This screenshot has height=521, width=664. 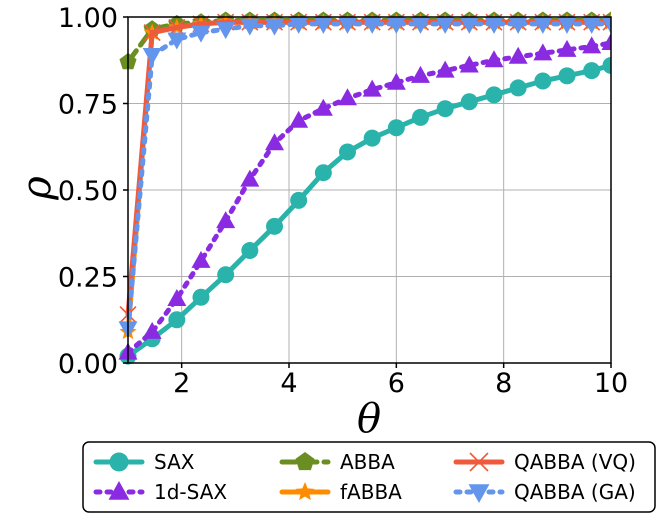 I want to click on legend-item-1d-sax: 1d-SAX, so click(x=160, y=492).